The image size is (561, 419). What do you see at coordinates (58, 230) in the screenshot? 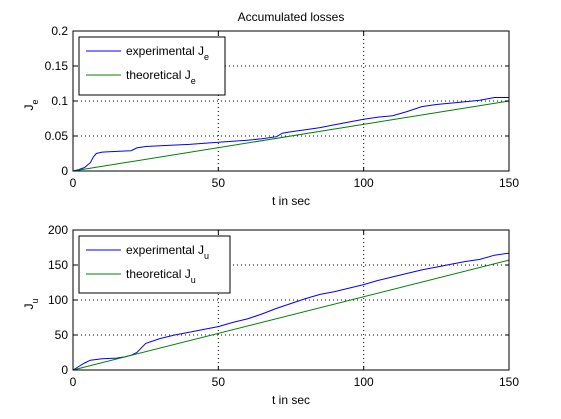
I see `y-tick-label: 200` at bounding box center [58, 230].